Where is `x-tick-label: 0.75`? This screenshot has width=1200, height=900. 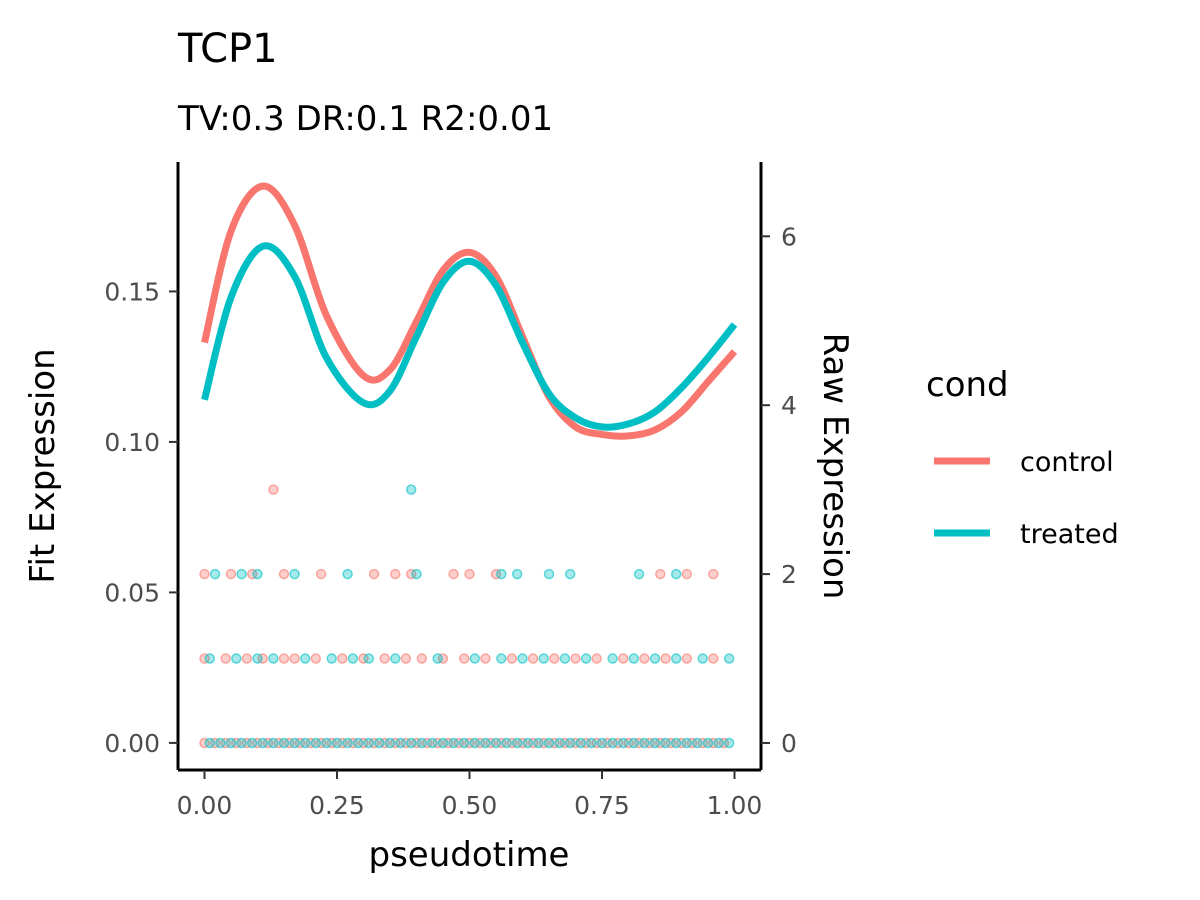 x-tick-label: 0.75 is located at coordinates (602, 805).